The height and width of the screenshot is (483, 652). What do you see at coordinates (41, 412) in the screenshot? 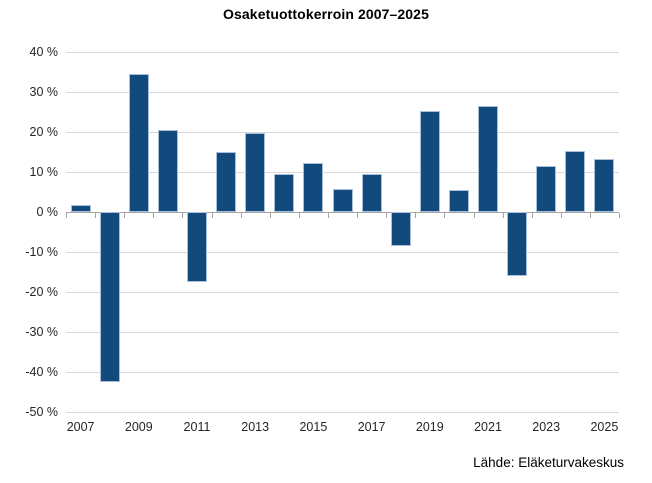
I see `y-axis-tick-label: -50 %` at bounding box center [41, 412].